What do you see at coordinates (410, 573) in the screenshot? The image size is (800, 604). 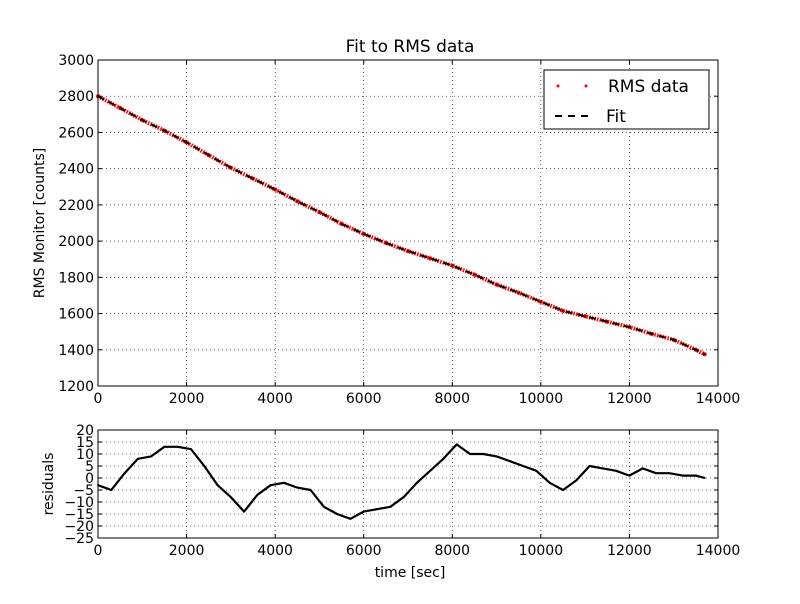 I see `residuals-x-axis-label: time [sec]` at bounding box center [410, 573].